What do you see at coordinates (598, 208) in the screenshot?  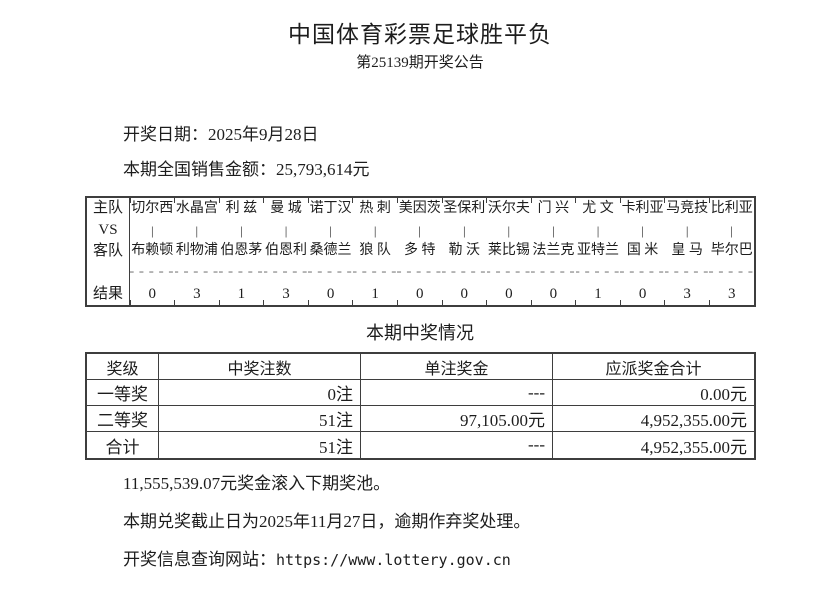 I see `home-team: 尤 文` at bounding box center [598, 208].